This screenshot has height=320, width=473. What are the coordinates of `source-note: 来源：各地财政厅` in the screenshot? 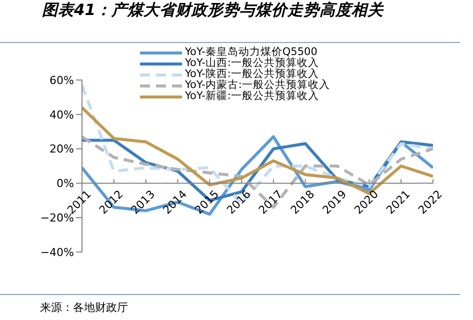 It's located at (84, 307).